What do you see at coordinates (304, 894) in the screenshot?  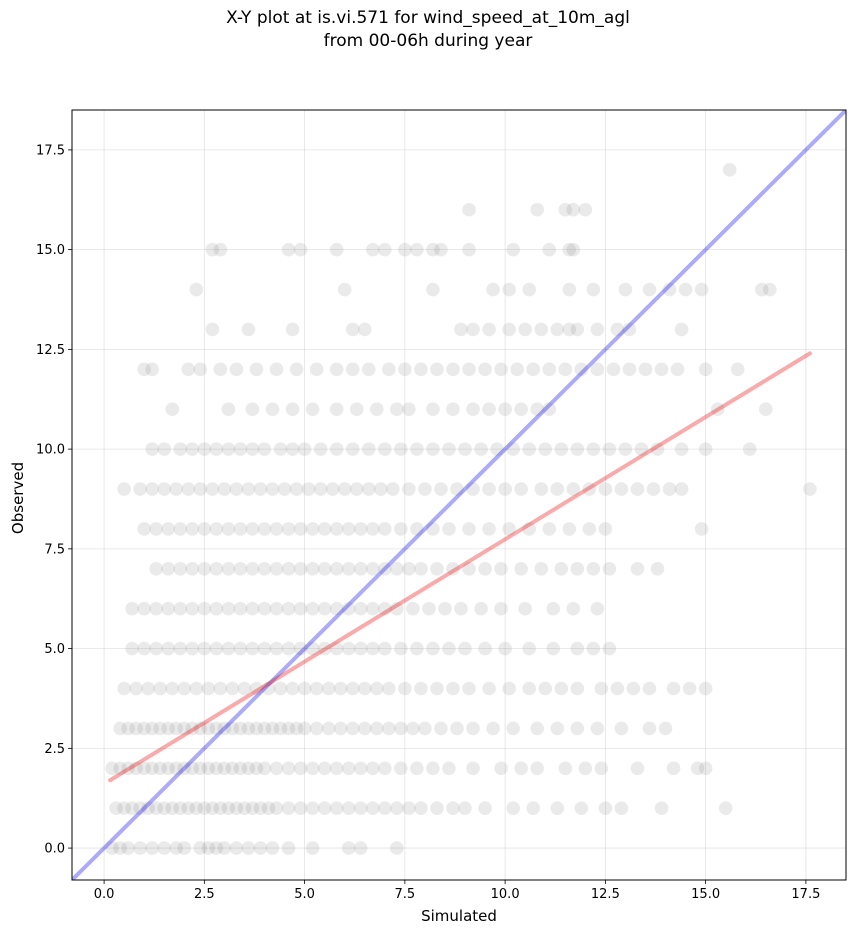 I see `x-tick-label: 5.0` at bounding box center [304, 894].